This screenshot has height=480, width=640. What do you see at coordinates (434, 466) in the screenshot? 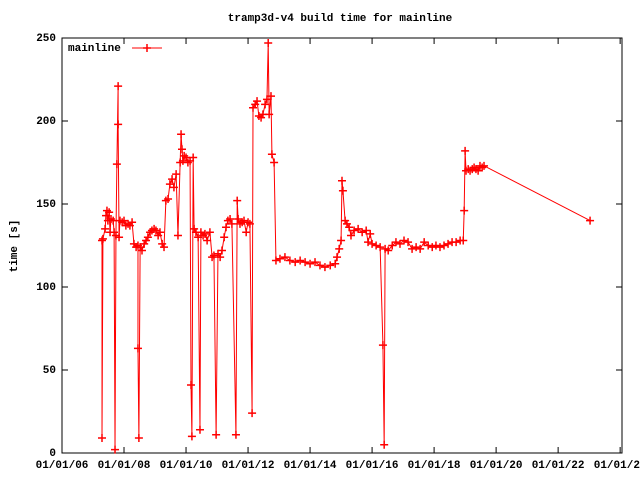
I see `x-tick-label: 01/01/18` at bounding box center [434, 466].